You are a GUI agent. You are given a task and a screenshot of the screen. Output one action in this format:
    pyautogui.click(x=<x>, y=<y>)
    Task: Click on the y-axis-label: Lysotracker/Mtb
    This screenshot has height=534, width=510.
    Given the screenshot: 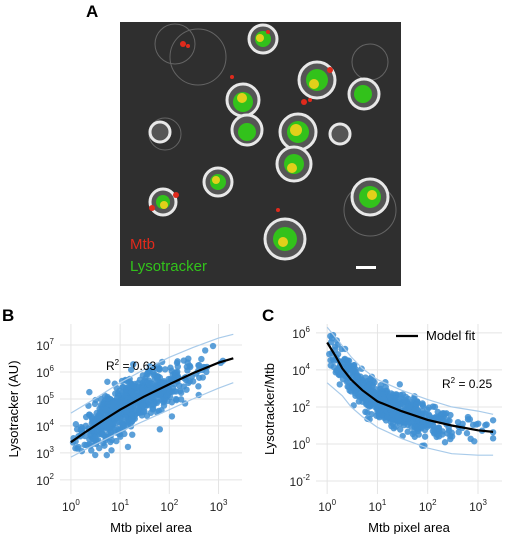 What is the action you would take?
    pyautogui.click(x=269, y=409)
    